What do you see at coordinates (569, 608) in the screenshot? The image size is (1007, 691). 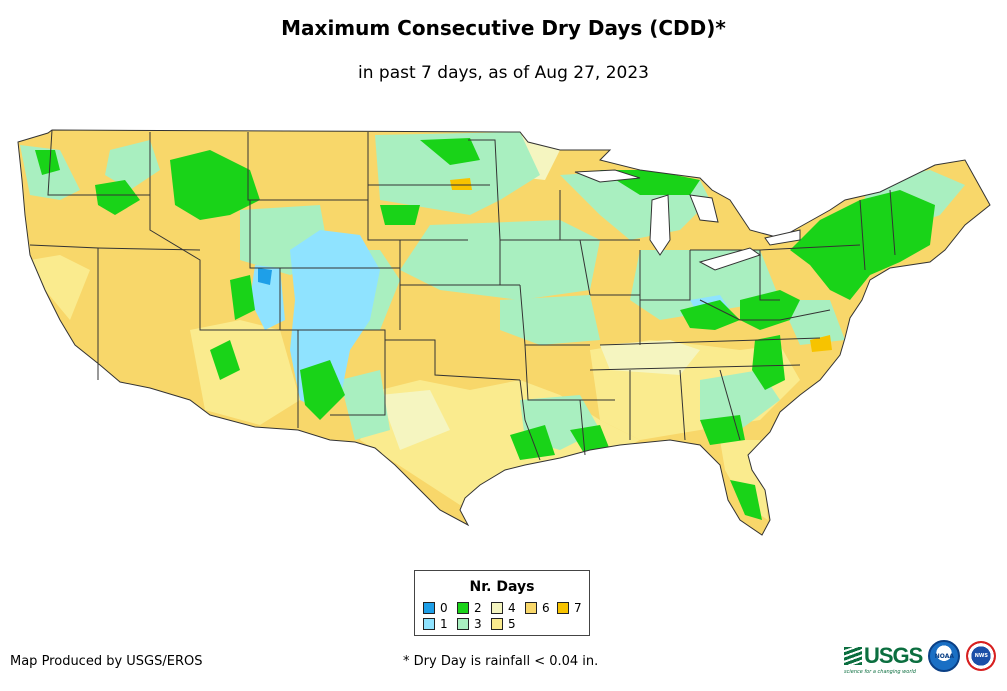 I see `legend-item-7: 7` at bounding box center [569, 608].